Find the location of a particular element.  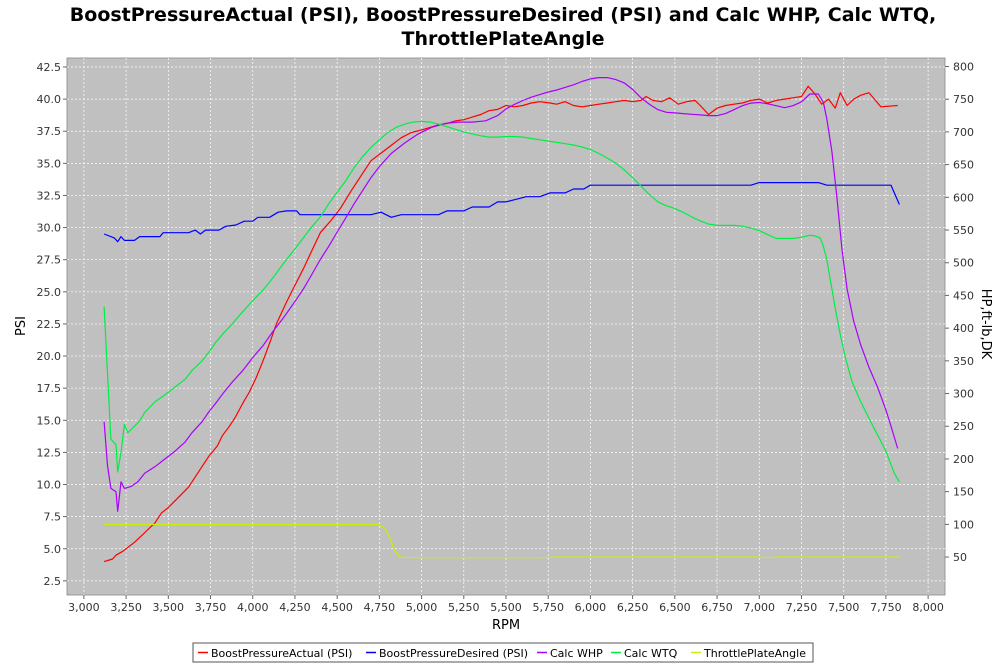

y-left-tick-label: 22.5 is located at coordinates (49, 324).